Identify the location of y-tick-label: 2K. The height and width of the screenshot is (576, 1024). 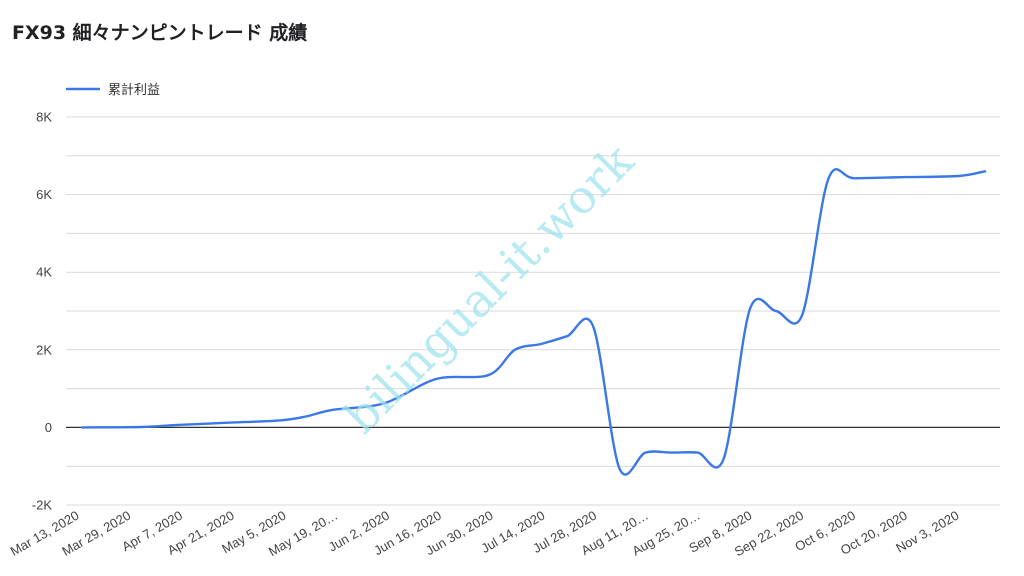
(44, 349).